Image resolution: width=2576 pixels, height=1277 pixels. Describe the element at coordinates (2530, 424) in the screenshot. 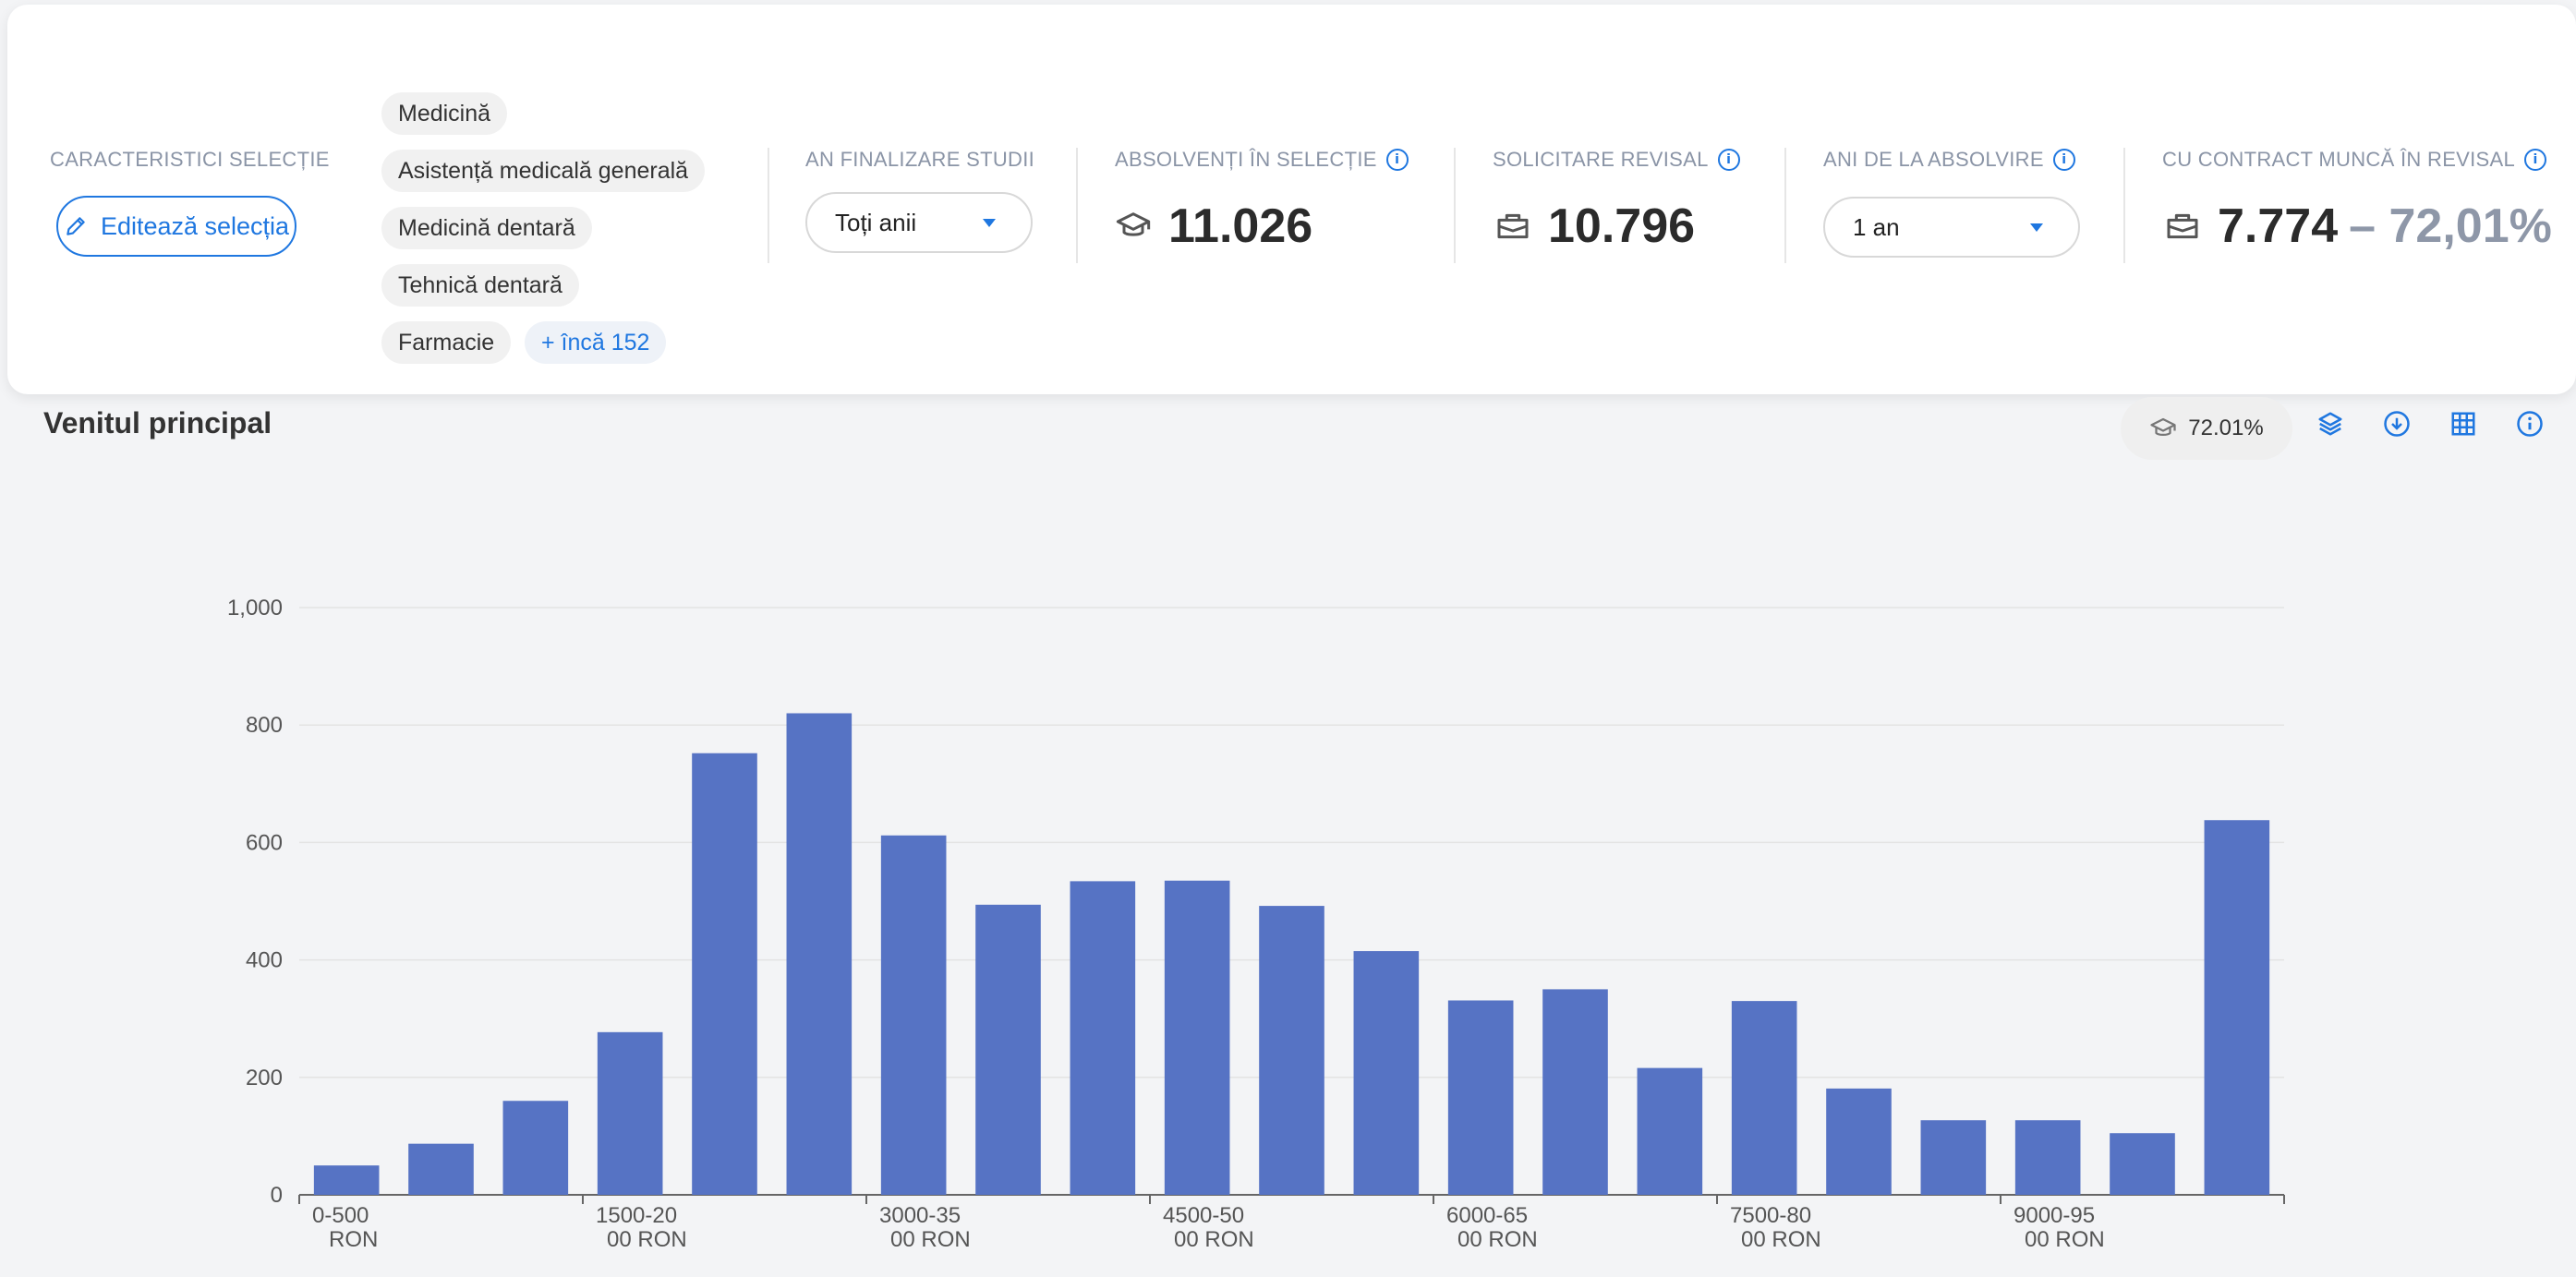

I see `info-icon` at that location.